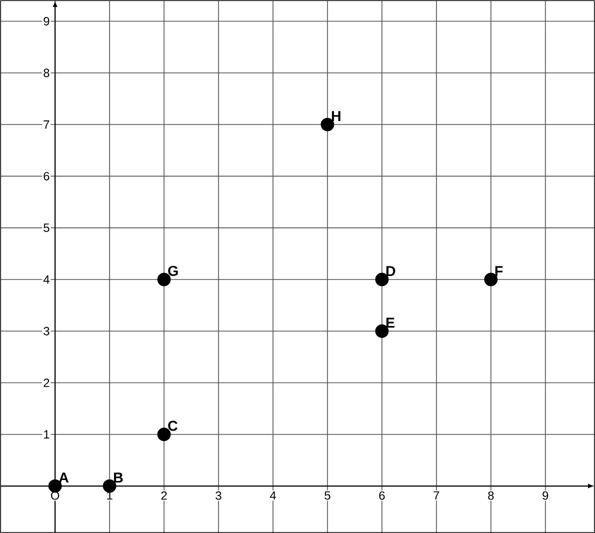 The image size is (595, 533). Describe the element at coordinates (47, 331) in the screenshot. I see `y-tick-label: 3` at that location.